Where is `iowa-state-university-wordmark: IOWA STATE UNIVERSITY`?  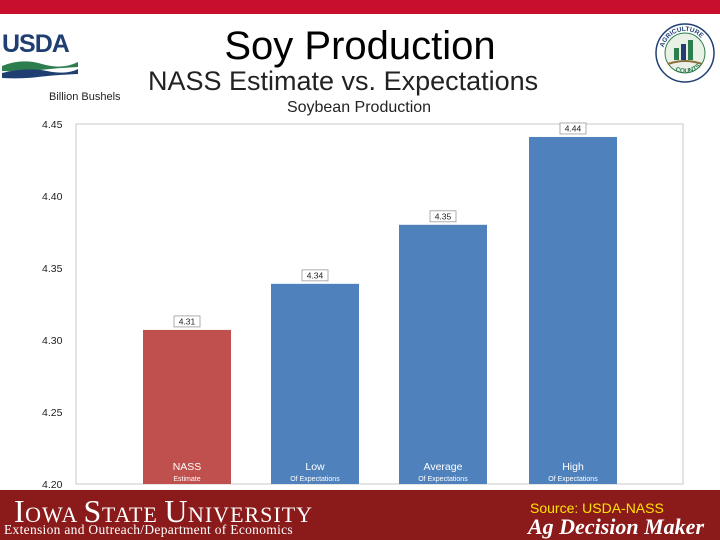 iowa-state-university-wordmark: IOWA STATE UNIVERSITY is located at coordinates (164, 511).